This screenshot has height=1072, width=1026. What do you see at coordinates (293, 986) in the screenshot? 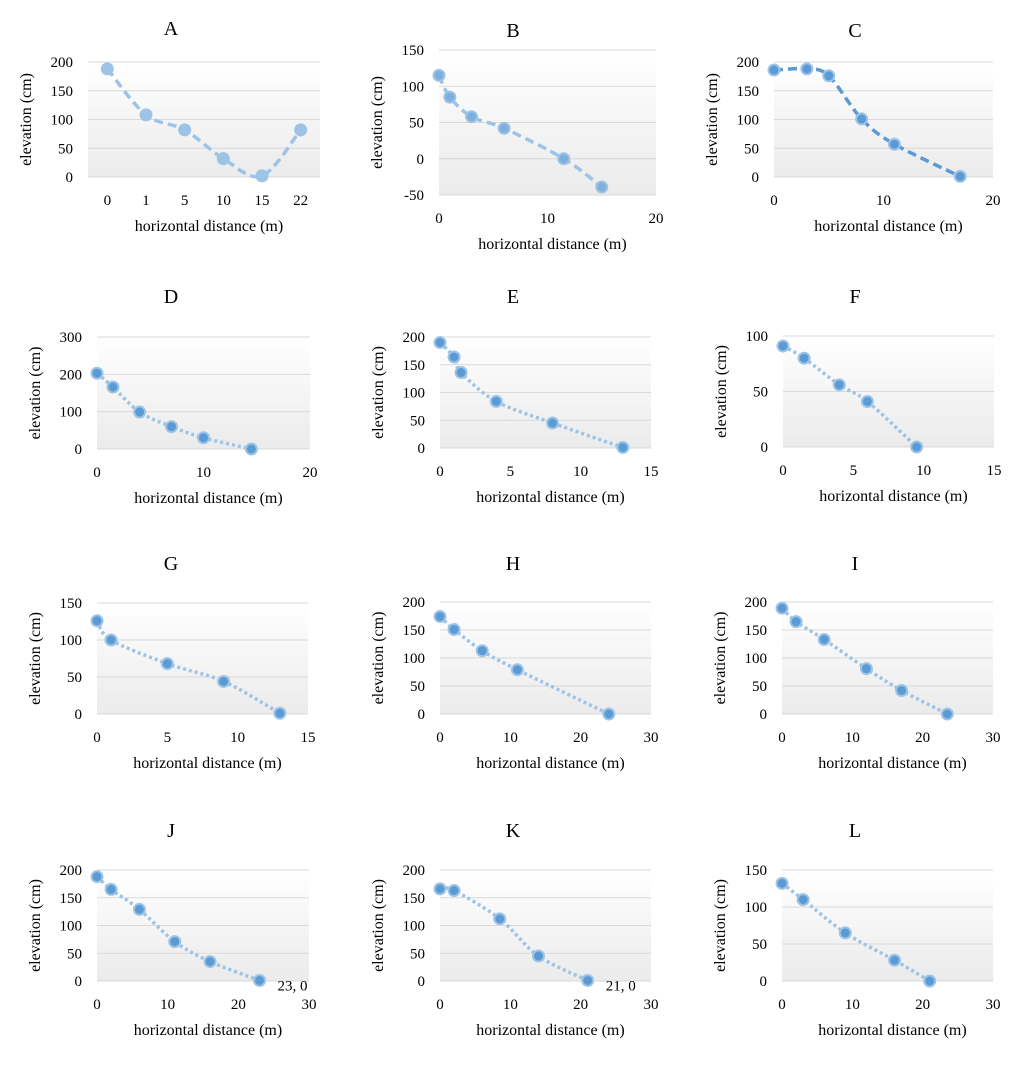
I see `data-label: 23, 0` at bounding box center [293, 986].